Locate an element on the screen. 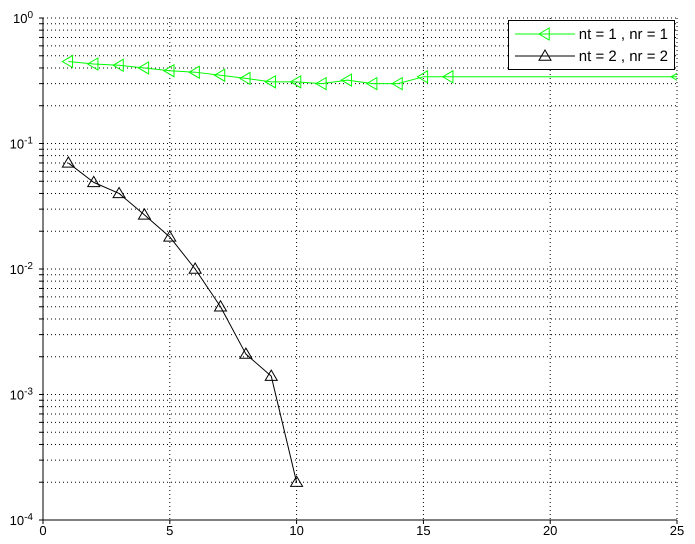  legend-label: nt = 1 , nr = 1 is located at coordinates (623, 34).